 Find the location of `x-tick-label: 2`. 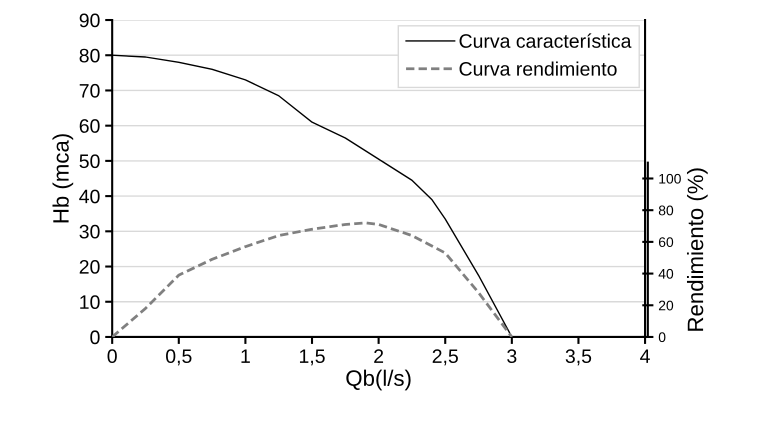

x-tick-label: 2 is located at coordinates (379, 356).